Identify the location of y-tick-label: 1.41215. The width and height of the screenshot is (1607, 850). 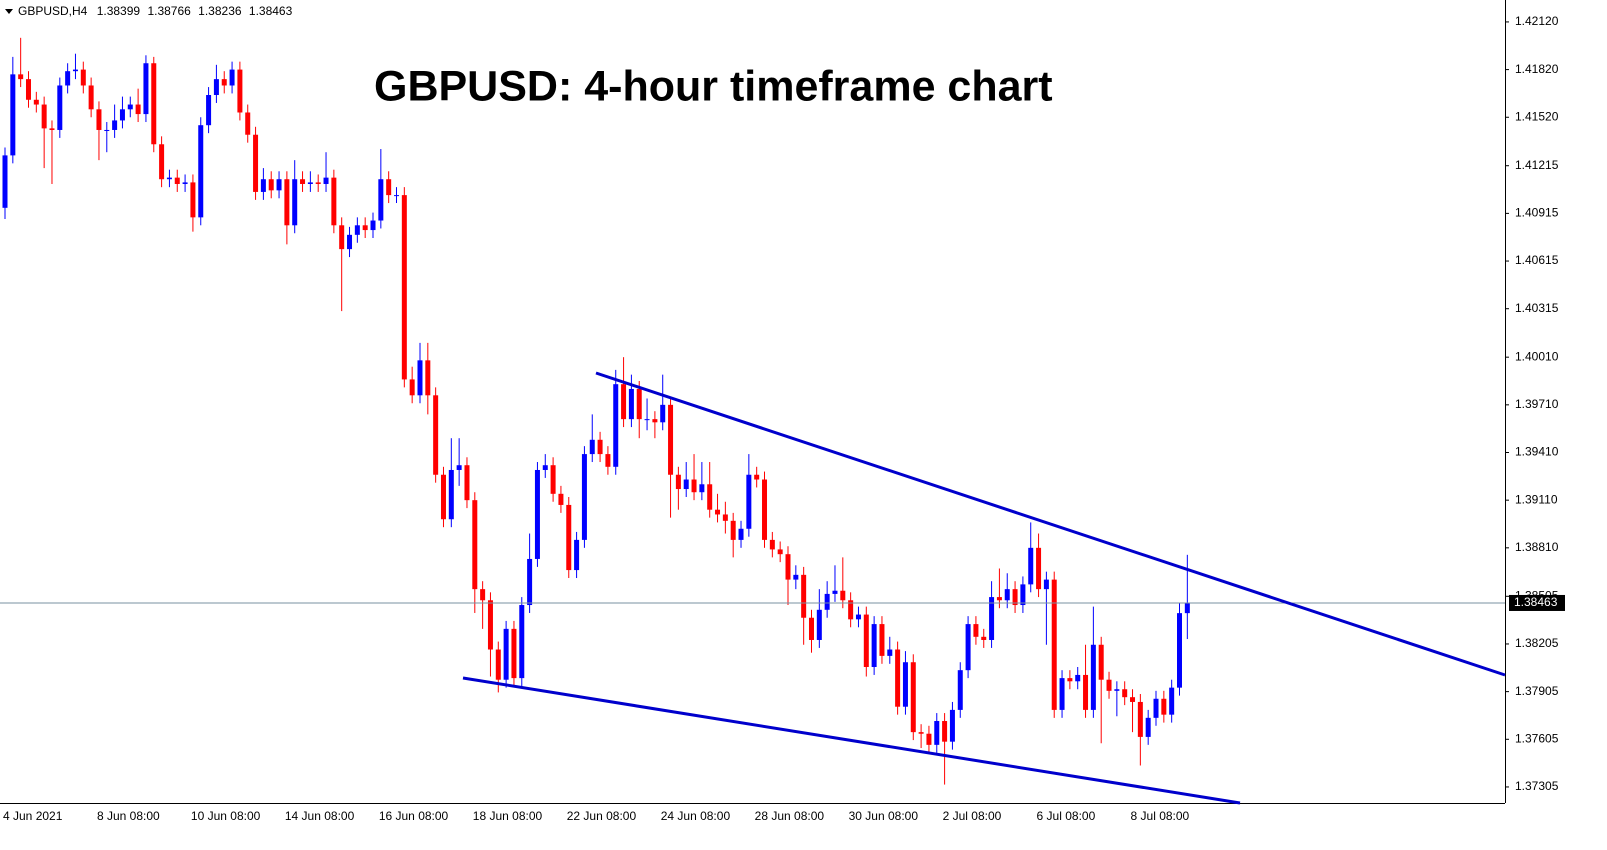
(1537, 165).